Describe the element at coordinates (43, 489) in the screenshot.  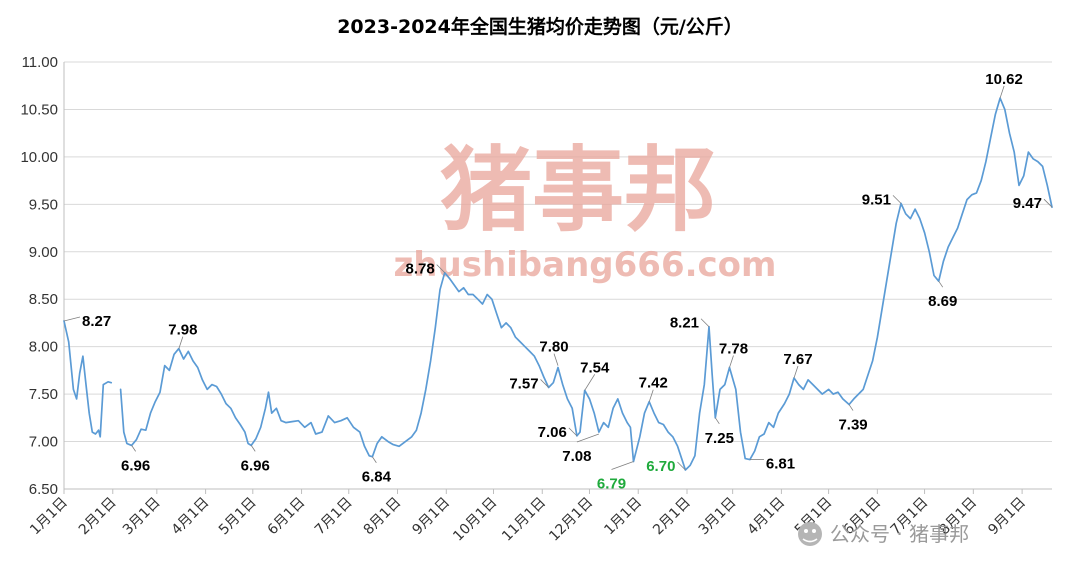
I see `y-tick-label: 6.50` at that location.